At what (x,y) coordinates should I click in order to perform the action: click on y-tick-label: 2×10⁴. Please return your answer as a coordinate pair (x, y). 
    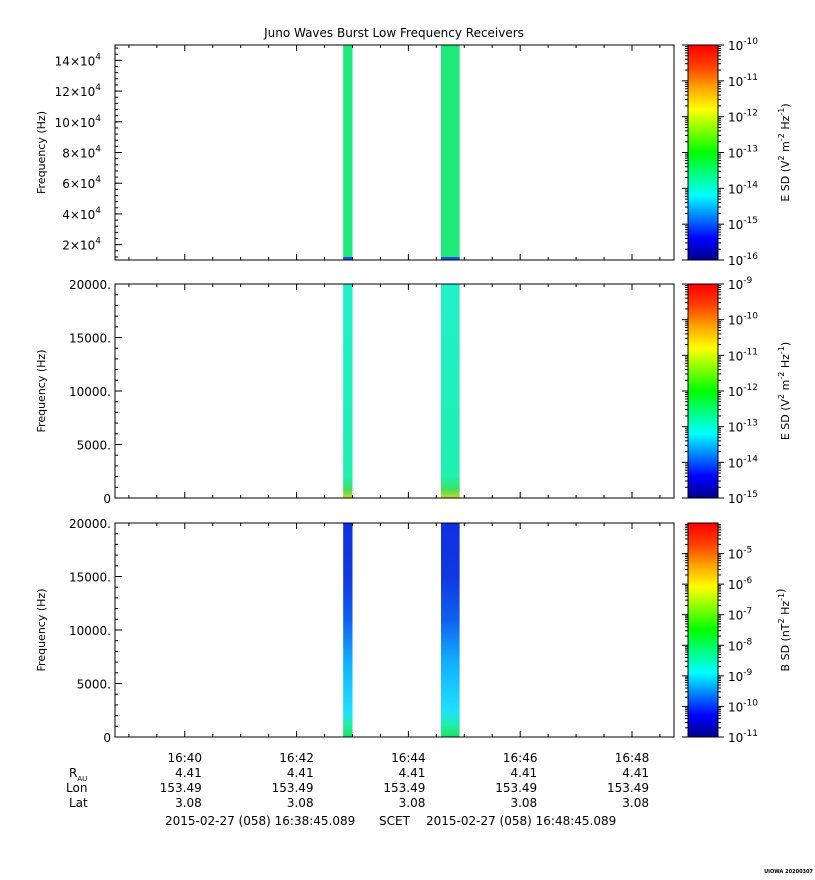
    Looking at the image, I should click on (81, 245).